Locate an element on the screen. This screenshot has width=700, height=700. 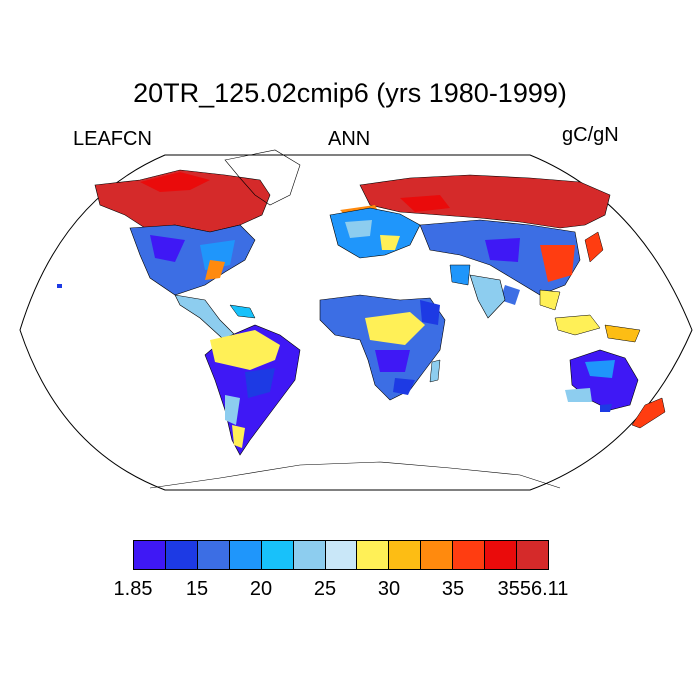
units-label: gC/gN is located at coordinates (590, 135).